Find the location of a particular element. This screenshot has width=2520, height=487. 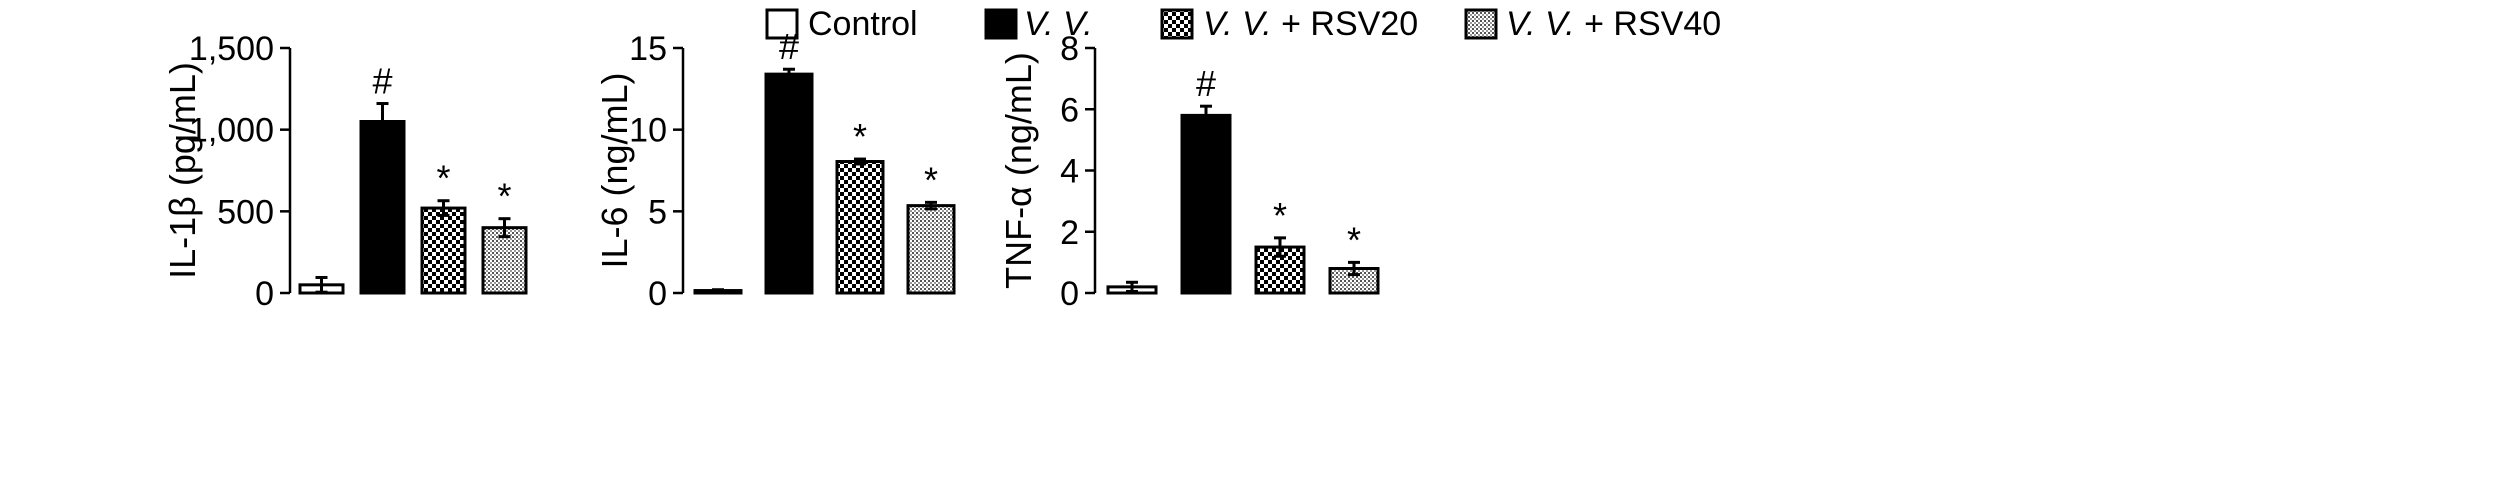

legend-swatch-vv is located at coordinates (1001, 24).